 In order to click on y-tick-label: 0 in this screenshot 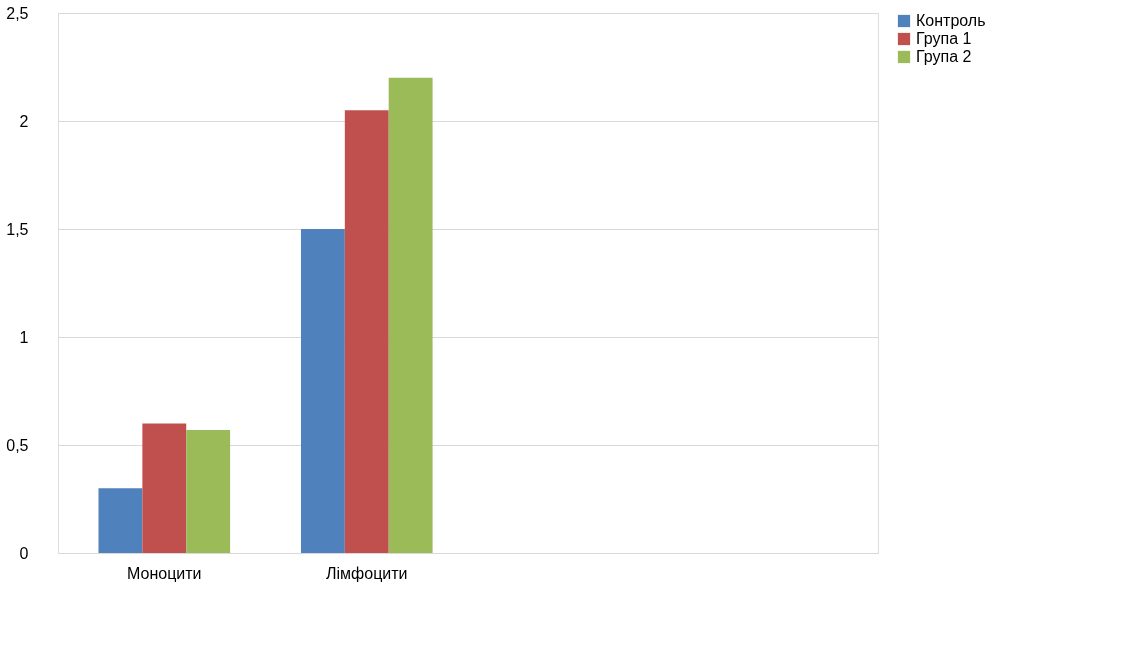, I will do `click(24, 553)`.